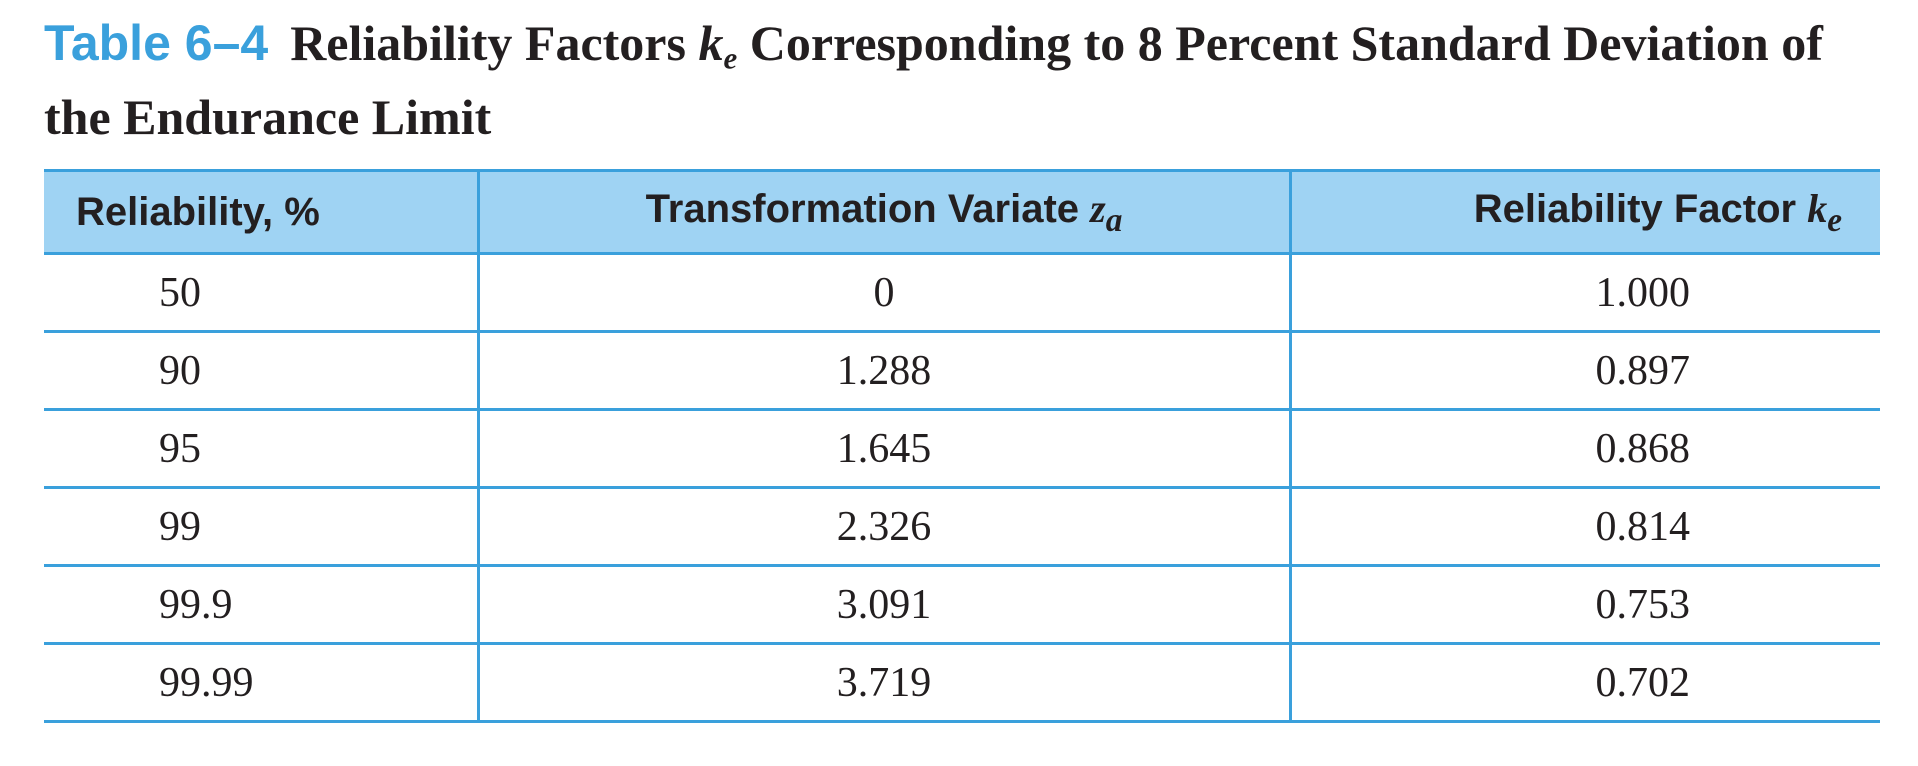 The height and width of the screenshot is (766, 1918). Describe the element at coordinates (730, 58) in the screenshot. I see `caption-symbol-subscript: e` at that location.